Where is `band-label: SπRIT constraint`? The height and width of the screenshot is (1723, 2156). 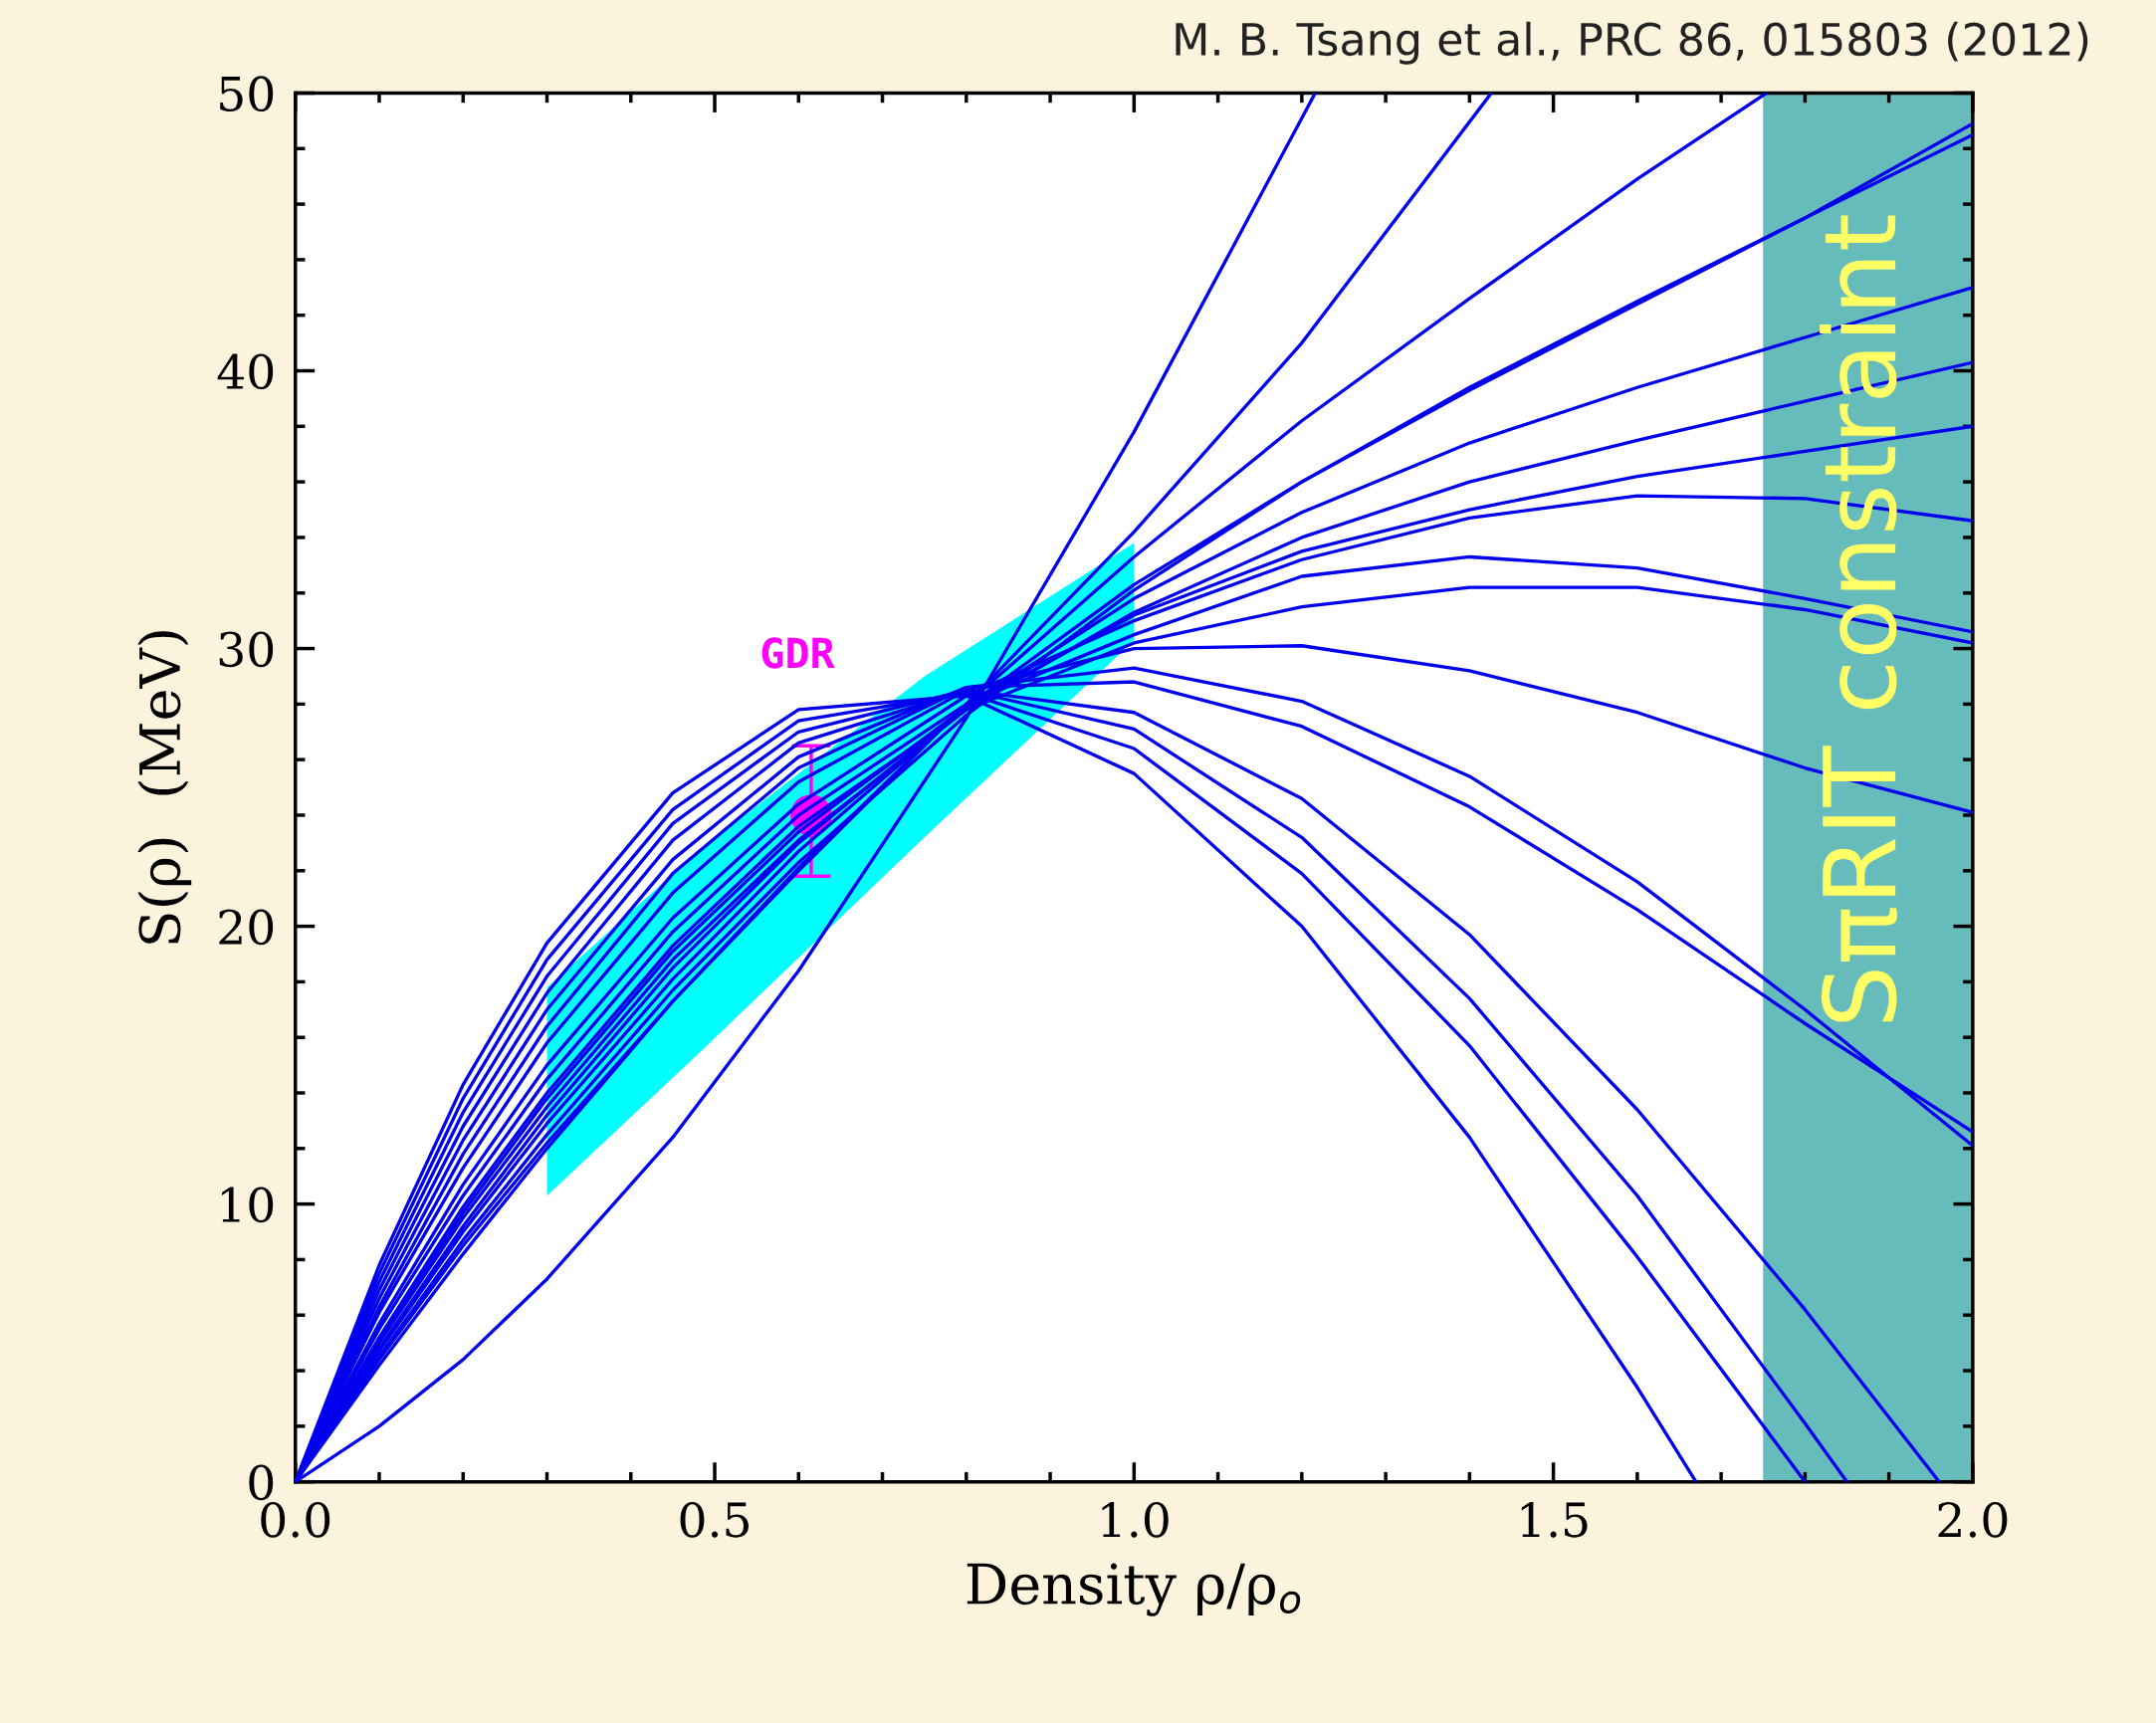 band-label: SπRIT constraint is located at coordinates (1859, 618).